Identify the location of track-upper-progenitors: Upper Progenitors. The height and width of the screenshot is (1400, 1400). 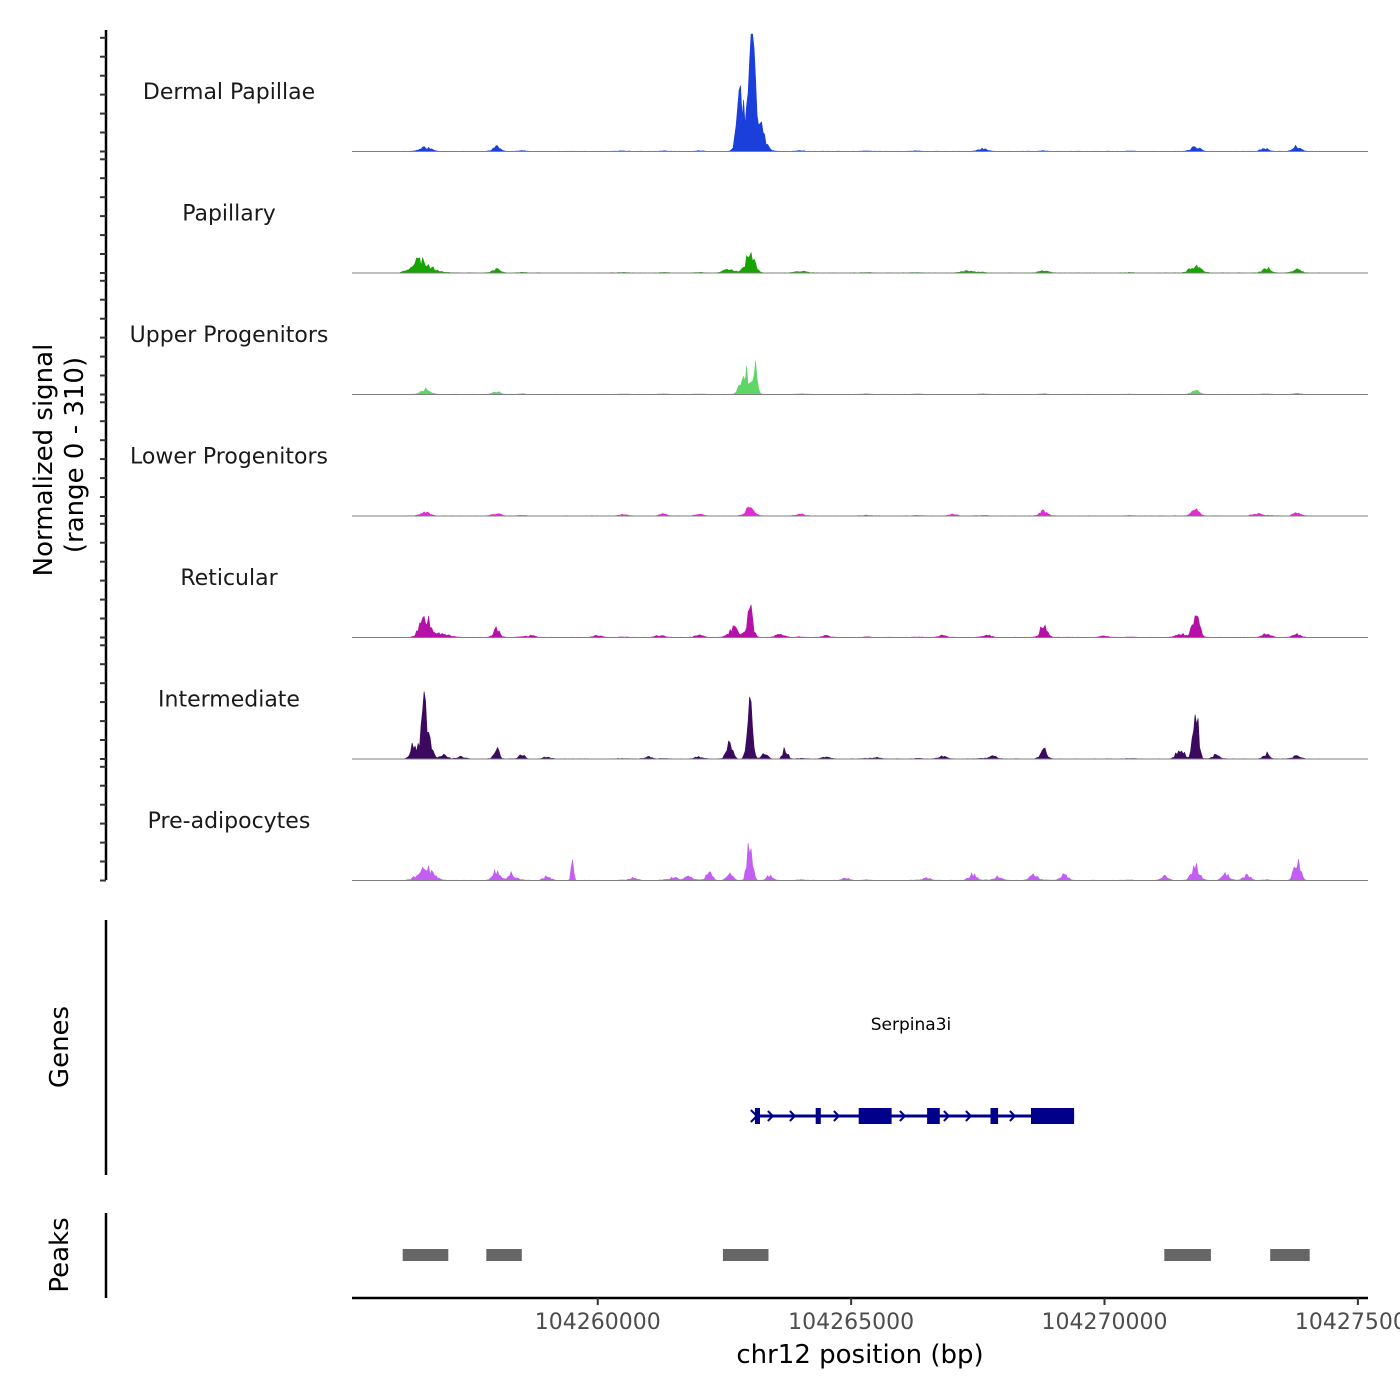
(749, 359).